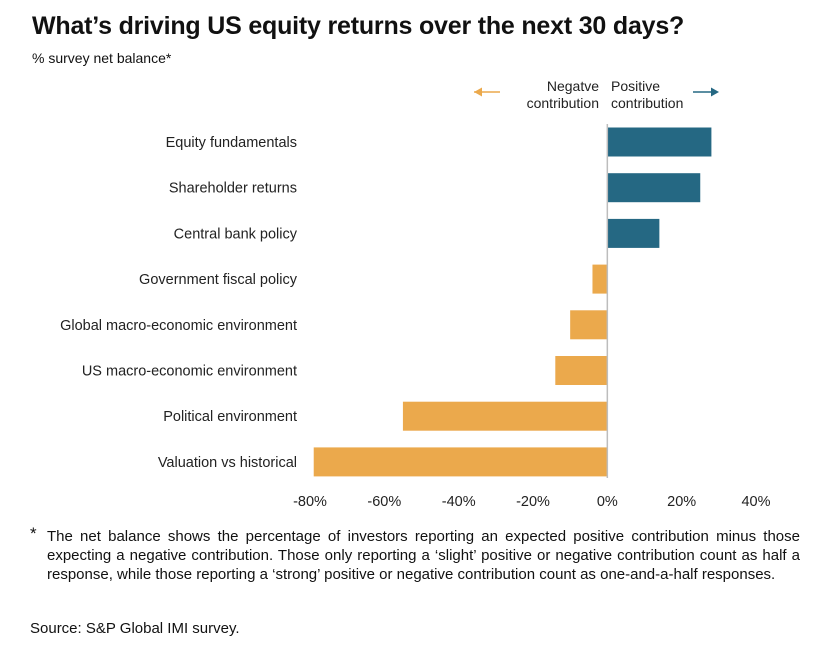 Image resolution: width=827 pixels, height=653 pixels. What do you see at coordinates (459, 502) in the screenshot?
I see `x-tick-label-2: -40%` at bounding box center [459, 502].